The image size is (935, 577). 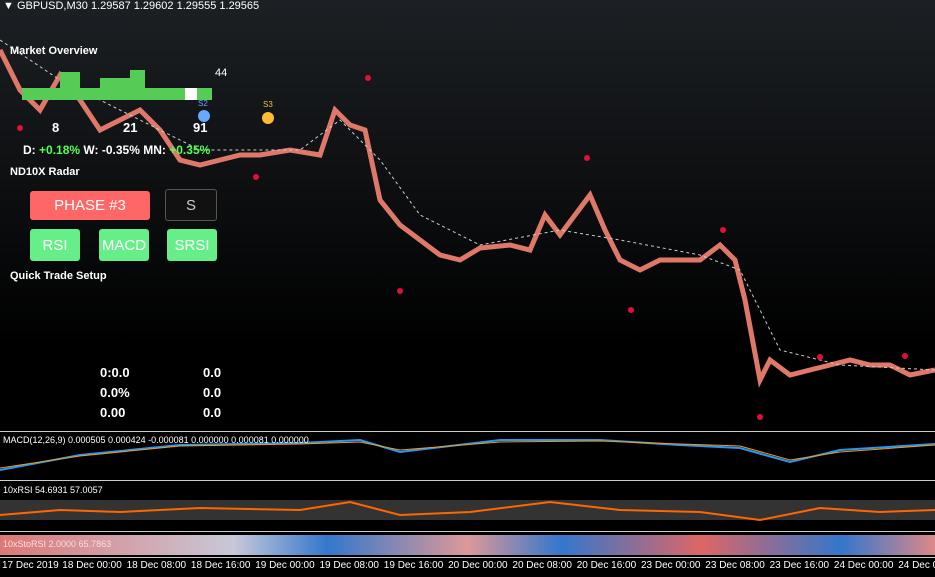 I want to click on signal-button: S, so click(x=191, y=205).